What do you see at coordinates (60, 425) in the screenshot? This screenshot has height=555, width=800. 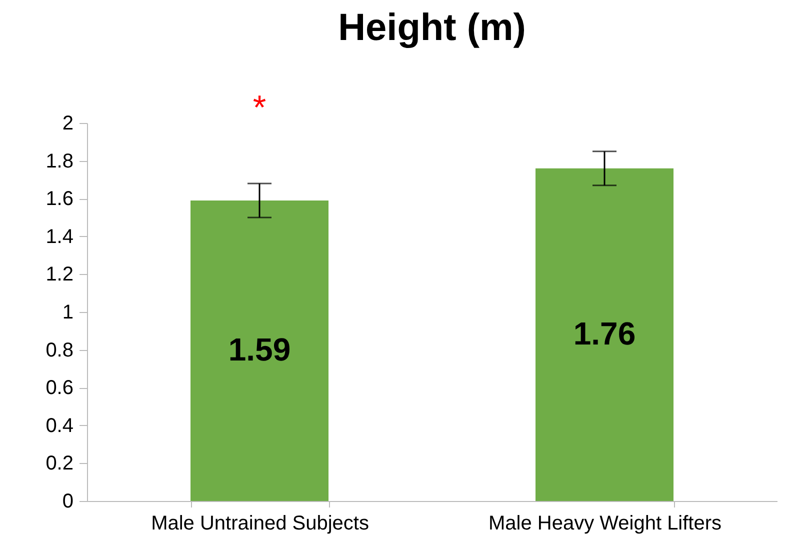 I see `y-tick-label: 0.4` at bounding box center [60, 425].